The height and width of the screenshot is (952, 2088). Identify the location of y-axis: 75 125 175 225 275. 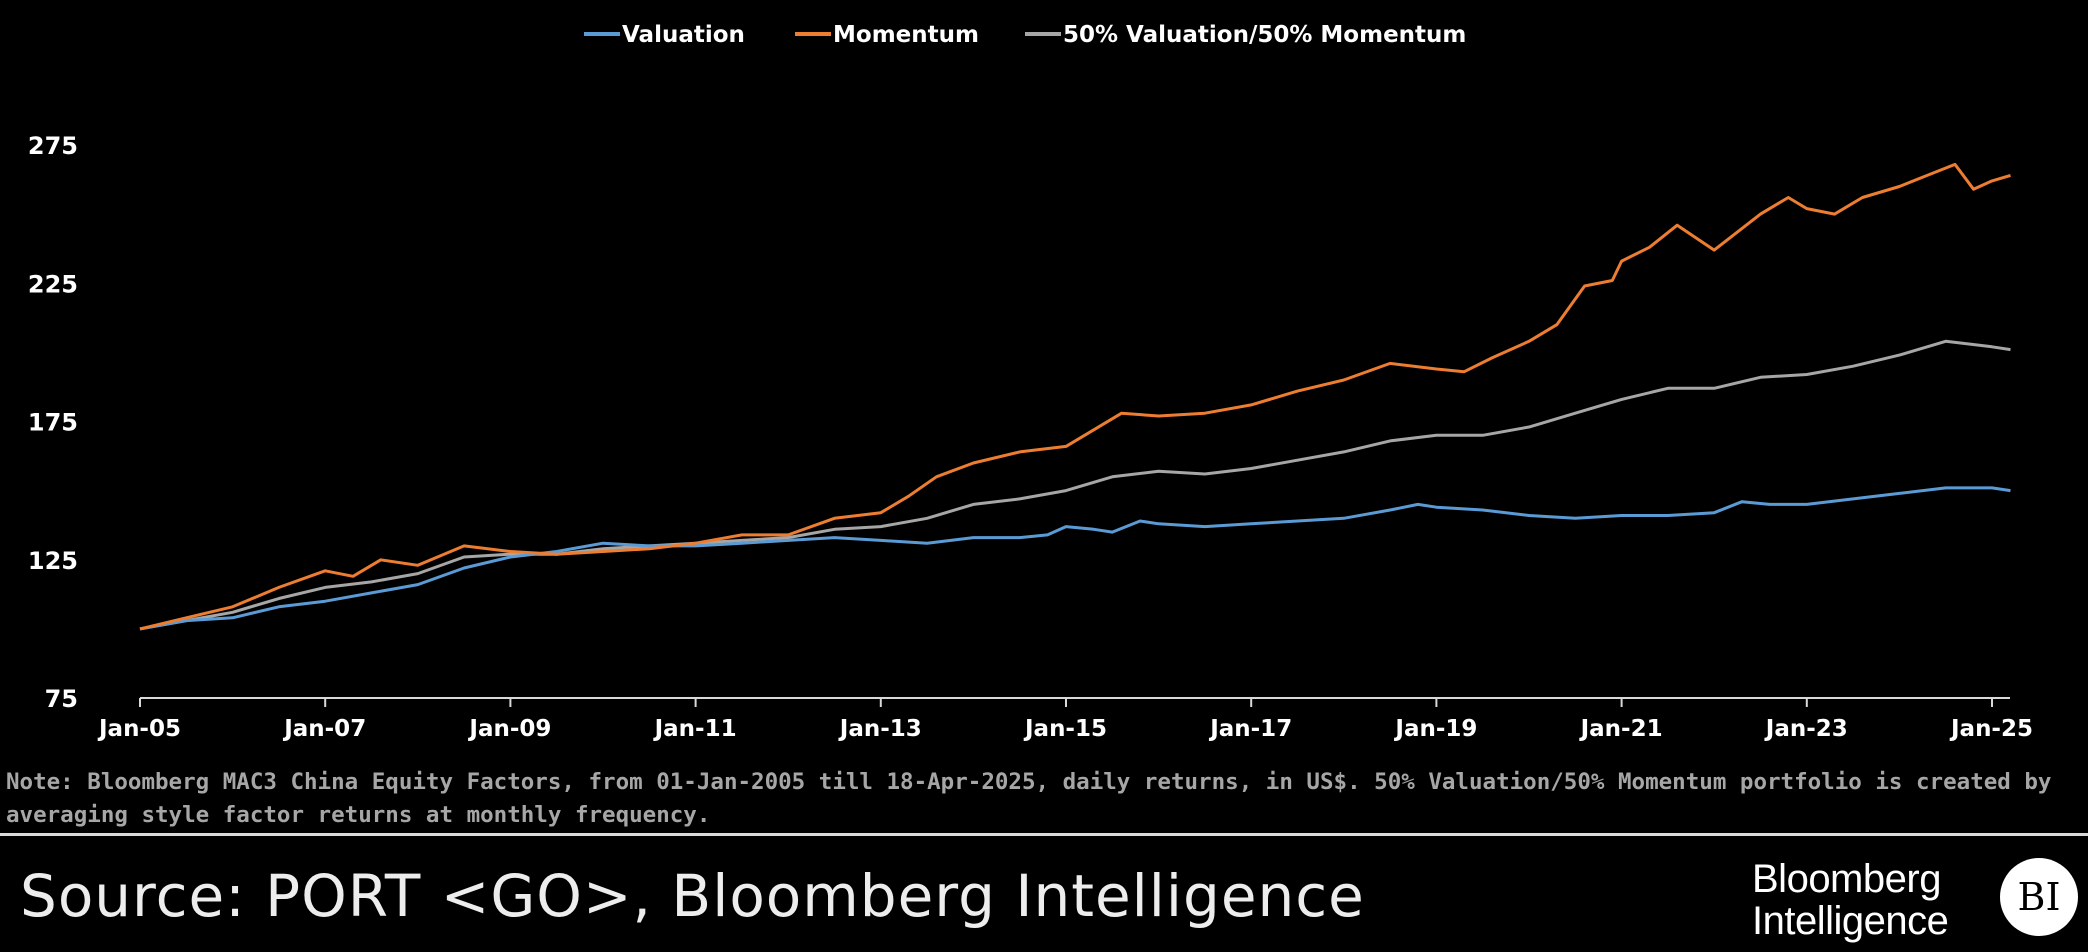
(53, 422).